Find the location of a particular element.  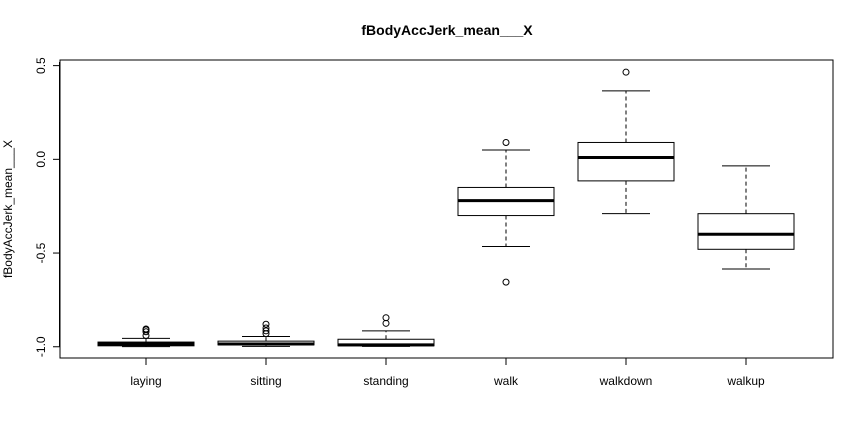

y-tick-label: 0.5 is located at coordinates (41, 65).